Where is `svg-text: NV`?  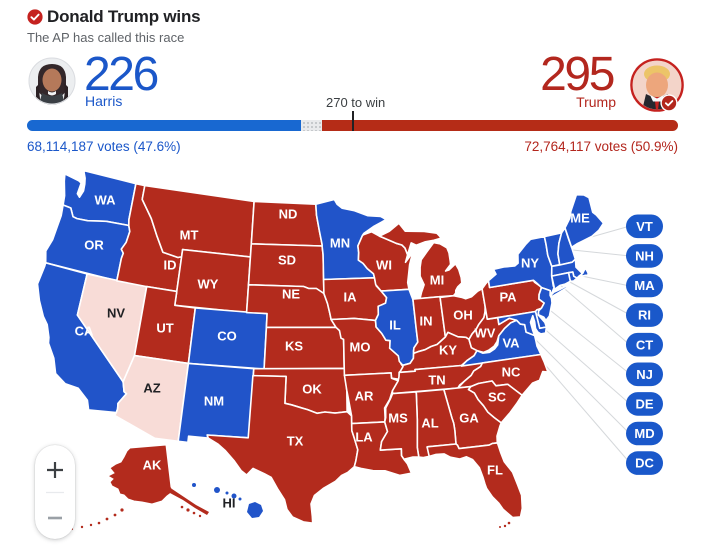 svg-text: NV is located at coordinates (116, 313).